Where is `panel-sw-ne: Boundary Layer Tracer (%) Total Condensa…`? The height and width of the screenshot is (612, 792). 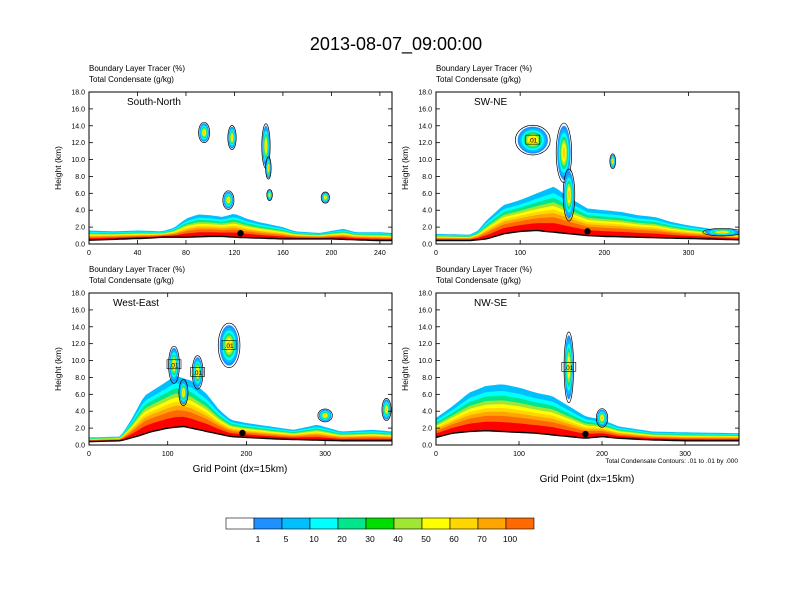 panel-sw-ne: Boundary Layer Tracer (%) Total Condensa… is located at coordinates (570, 160).